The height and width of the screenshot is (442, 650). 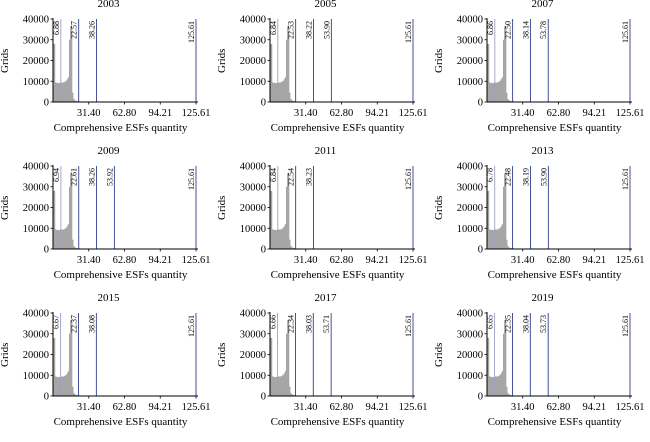 What do you see at coordinates (125, 113) in the screenshot?
I see `x-tick-label: 62.80` at bounding box center [125, 113].